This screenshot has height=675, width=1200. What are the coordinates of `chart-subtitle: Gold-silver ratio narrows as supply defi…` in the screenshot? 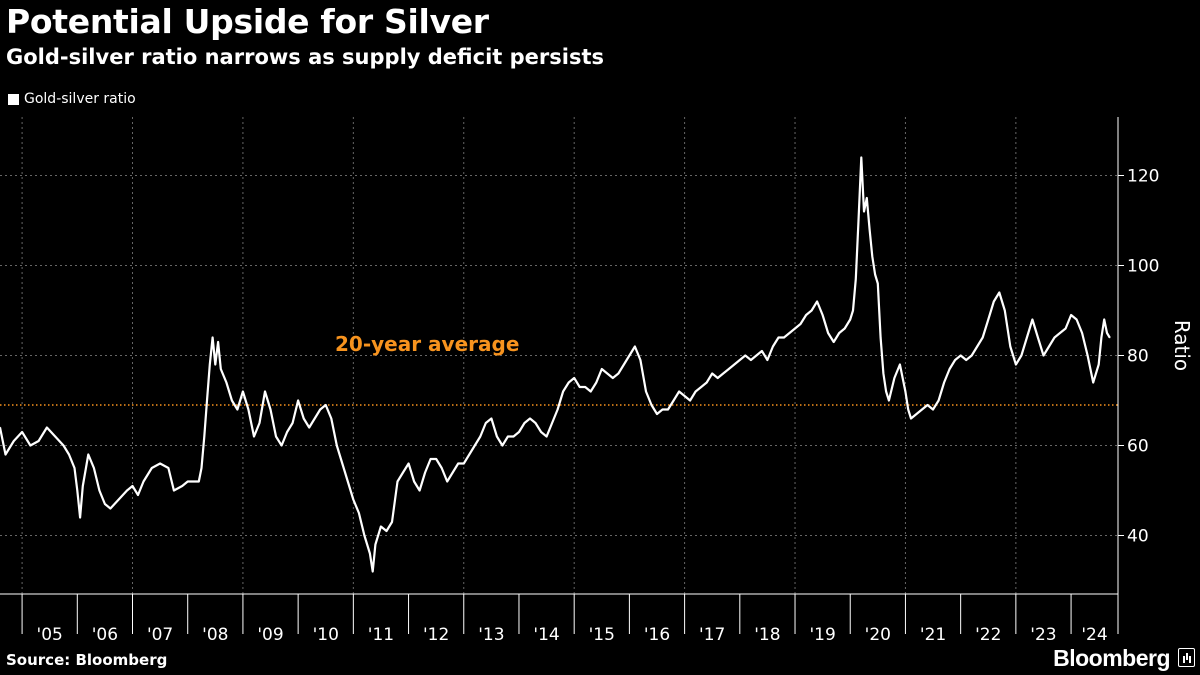 It's located at (305, 57).